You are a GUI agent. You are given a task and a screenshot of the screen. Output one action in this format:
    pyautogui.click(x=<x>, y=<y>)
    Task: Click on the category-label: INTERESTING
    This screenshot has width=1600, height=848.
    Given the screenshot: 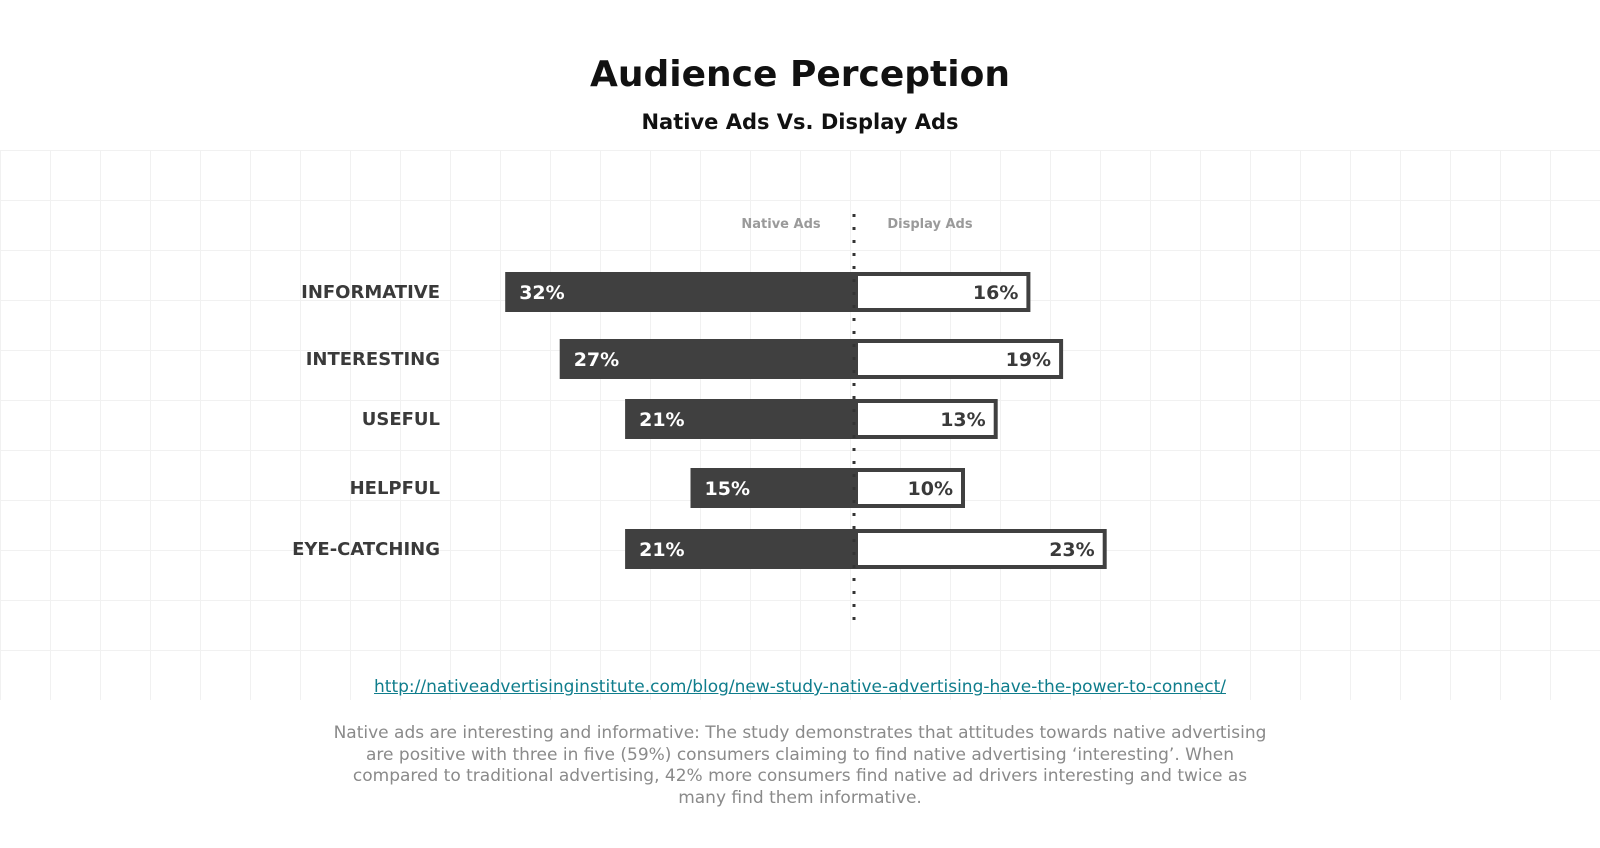 What is the action you would take?
    pyautogui.click(x=373, y=359)
    